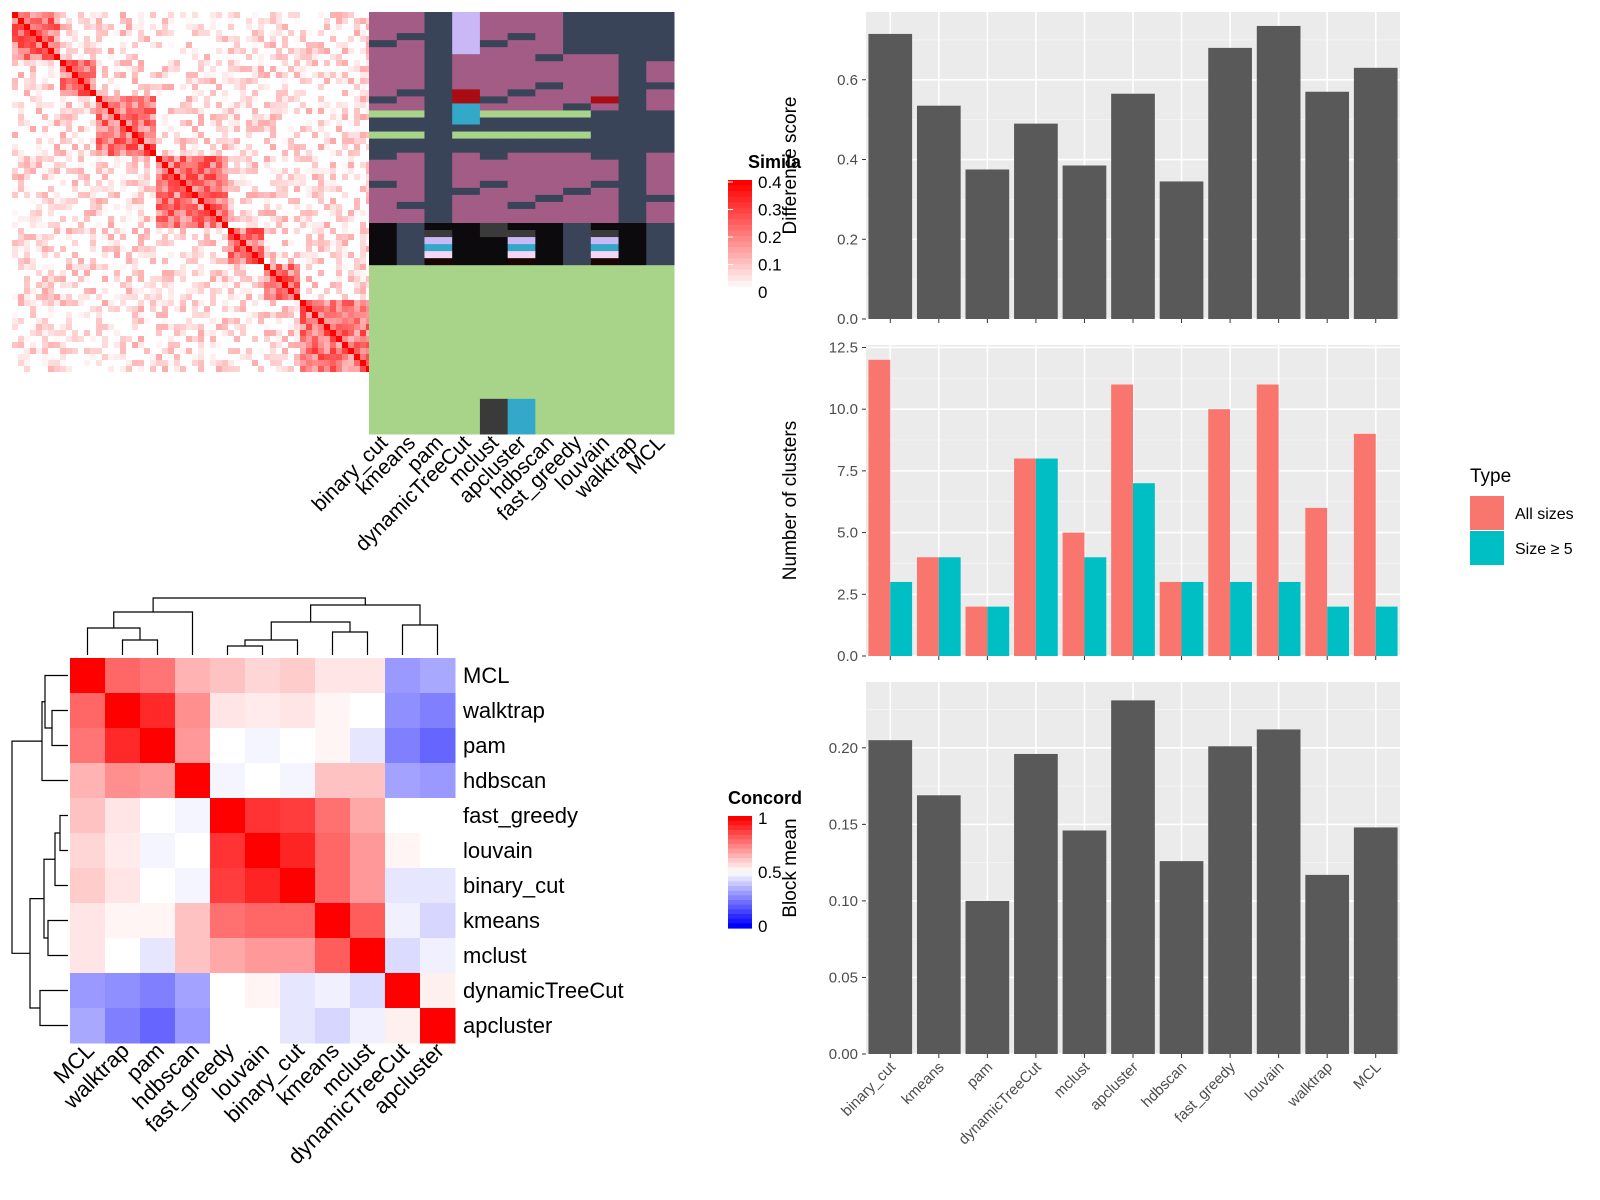  Describe the element at coordinates (740, 893) in the screenshot. I see `concordance-legend-swatch` at that location.